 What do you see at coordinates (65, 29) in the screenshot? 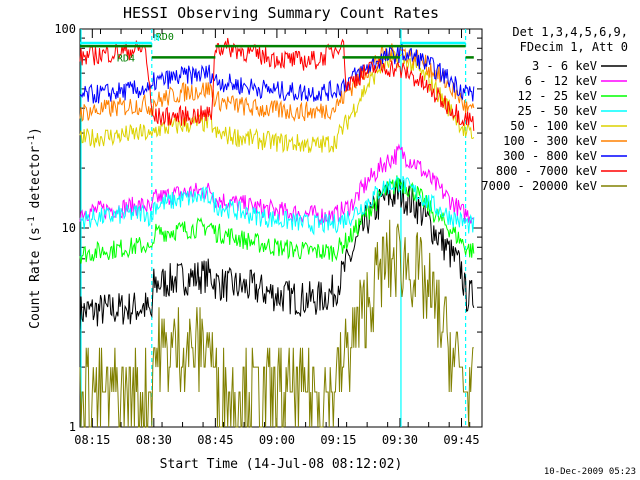
I see `y-tick-label: 100` at bounding box center [65, 29].